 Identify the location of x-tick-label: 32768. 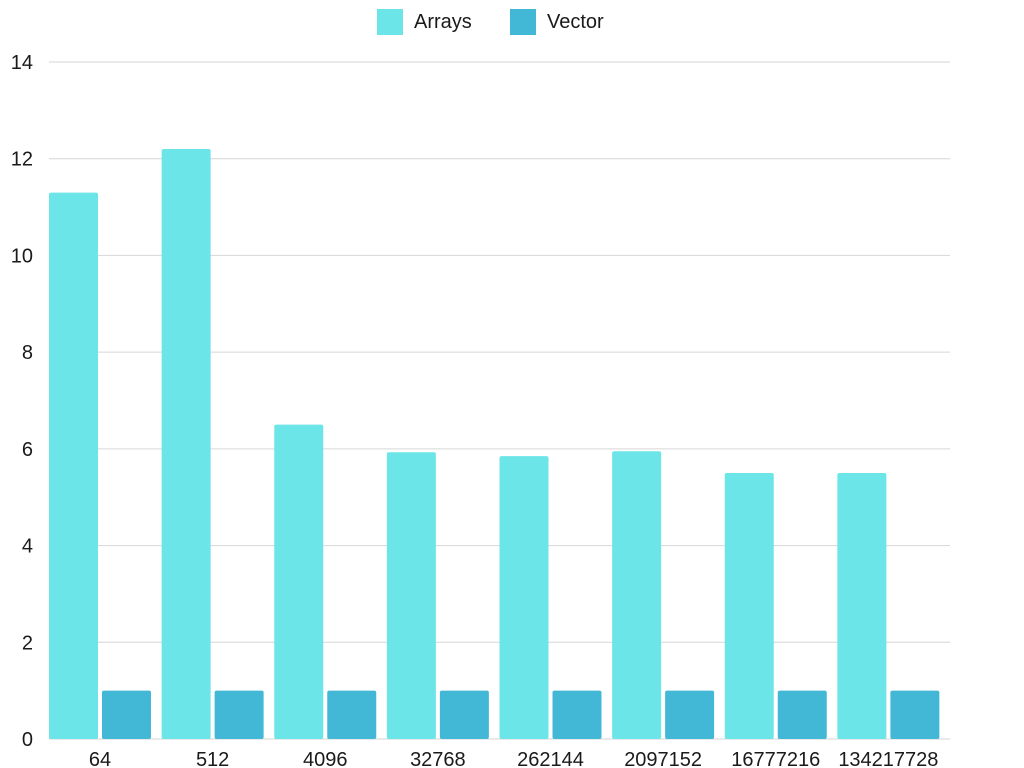
(438, 758).